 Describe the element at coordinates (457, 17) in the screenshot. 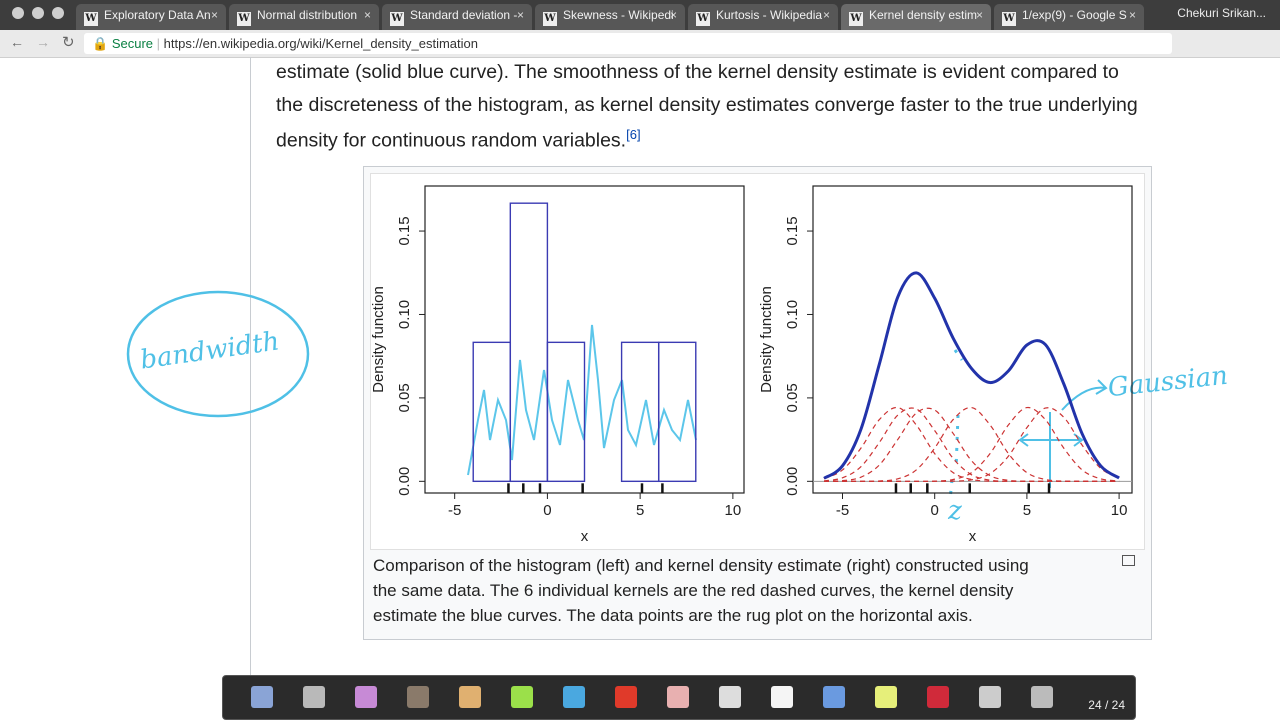

I see `tab: W Standard deviation - ×` at that location.